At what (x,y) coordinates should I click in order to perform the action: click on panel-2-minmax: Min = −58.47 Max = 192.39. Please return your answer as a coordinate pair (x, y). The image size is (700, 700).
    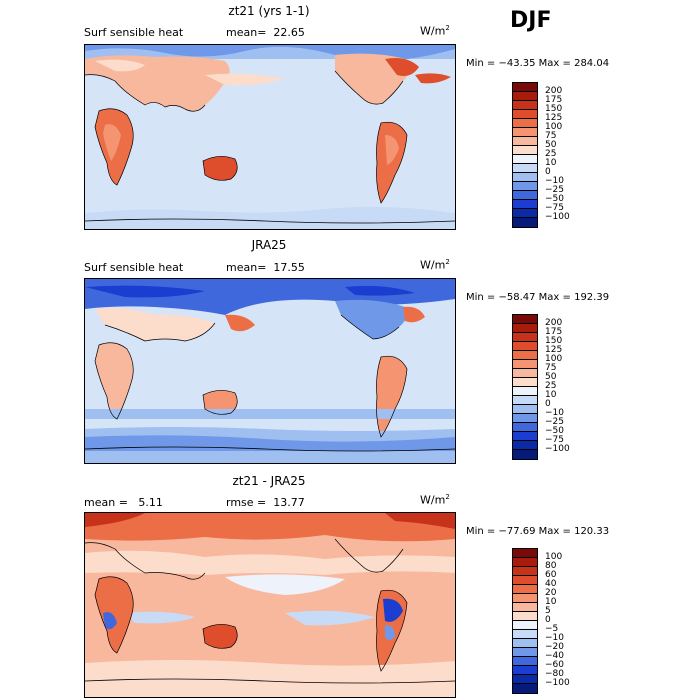
    Looking at the image, I should click on (538, 297).